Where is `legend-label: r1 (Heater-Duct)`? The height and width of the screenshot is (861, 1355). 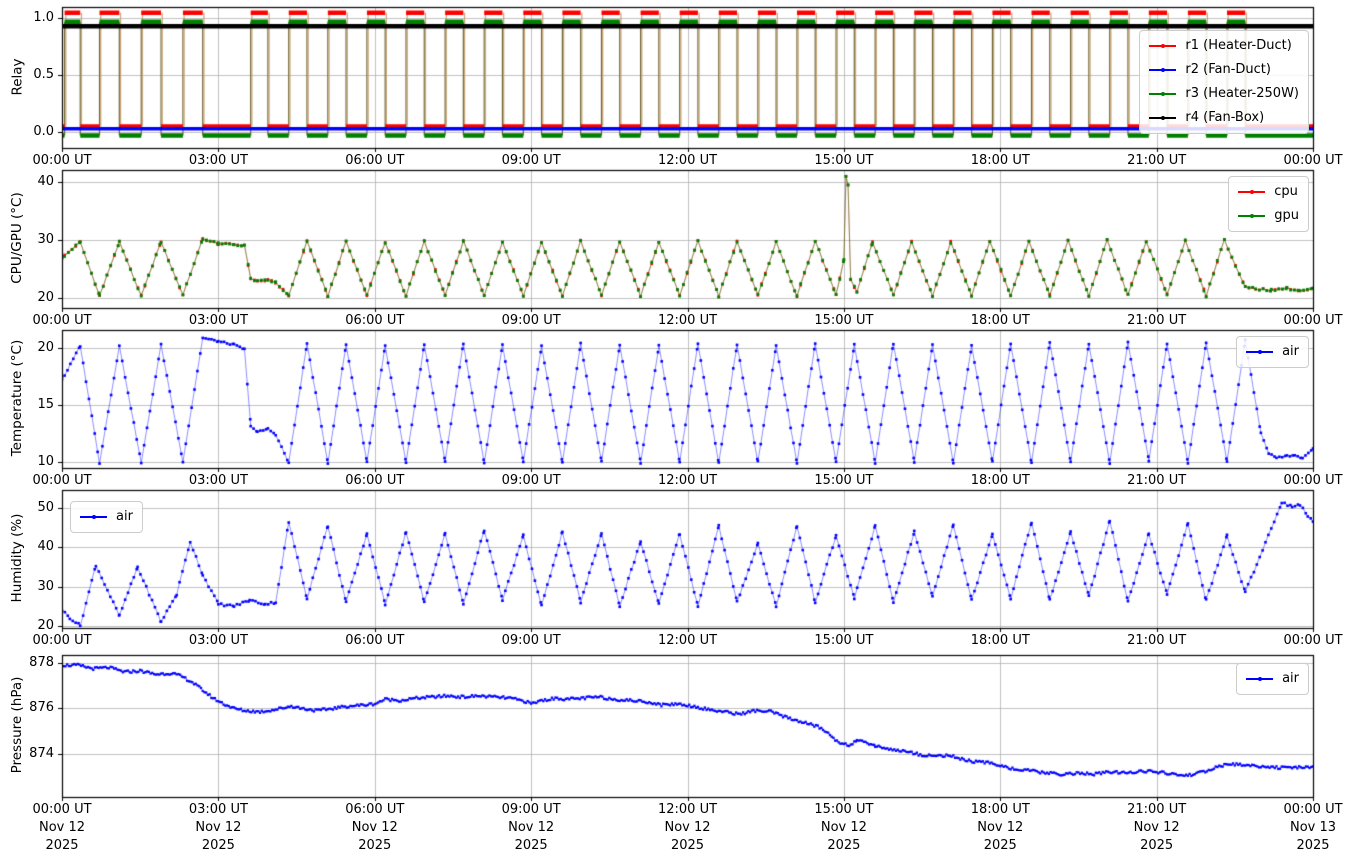 legend-label: r1 (Heater-Duct) is located at coordinates (1238, 45).